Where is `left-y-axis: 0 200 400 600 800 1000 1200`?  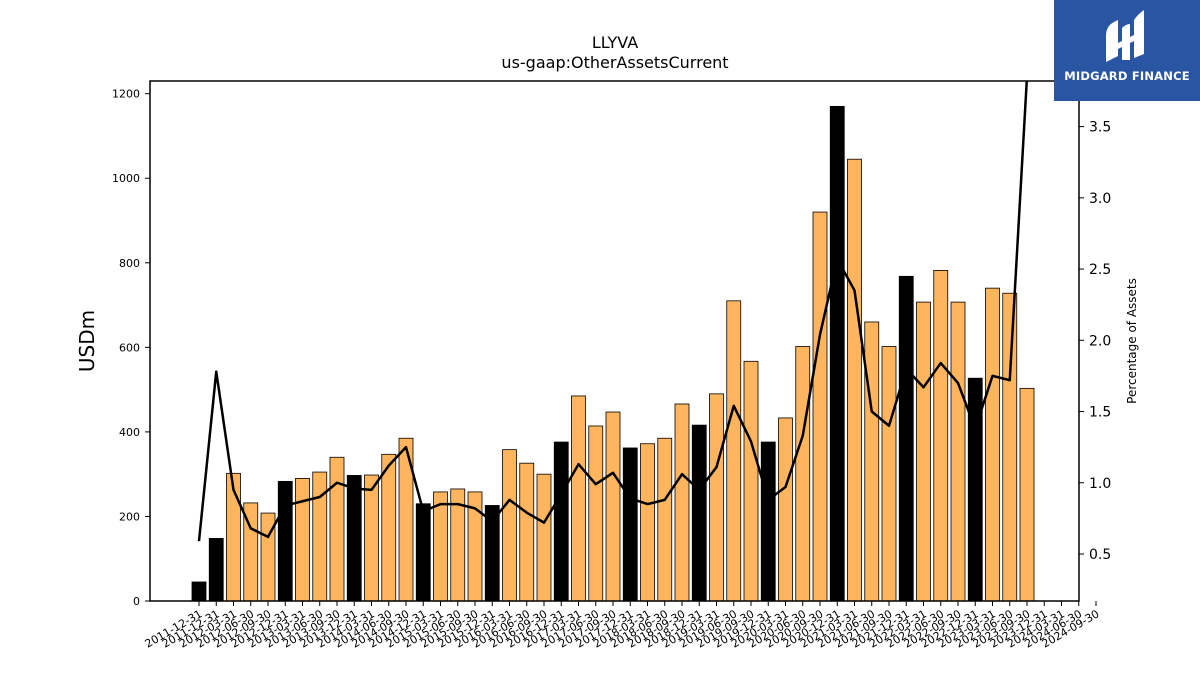 left-y-axis: 0 200 400 600 800 1000 1200 is located at coordinates (131, 348).